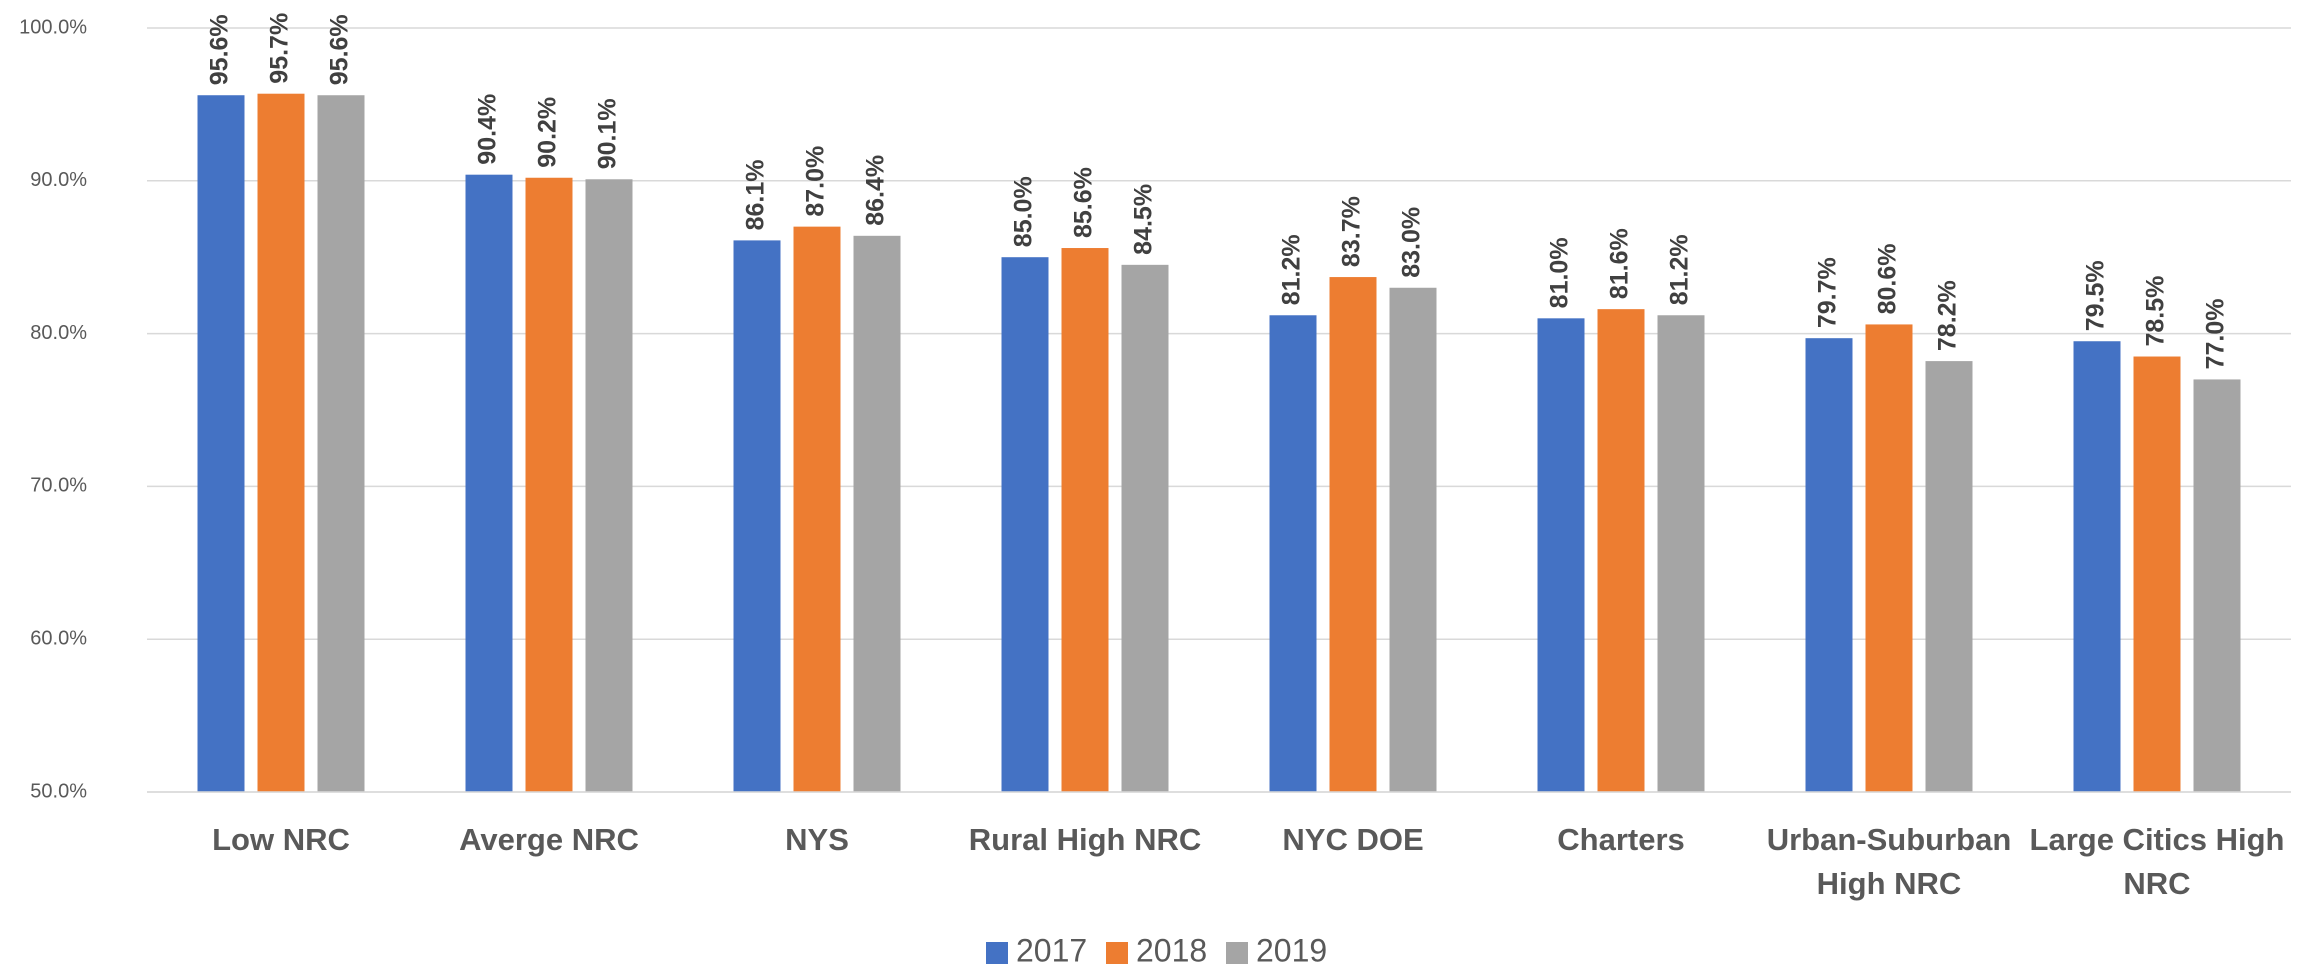  I want to click on data-label: 90.2%, so click(548, 132).